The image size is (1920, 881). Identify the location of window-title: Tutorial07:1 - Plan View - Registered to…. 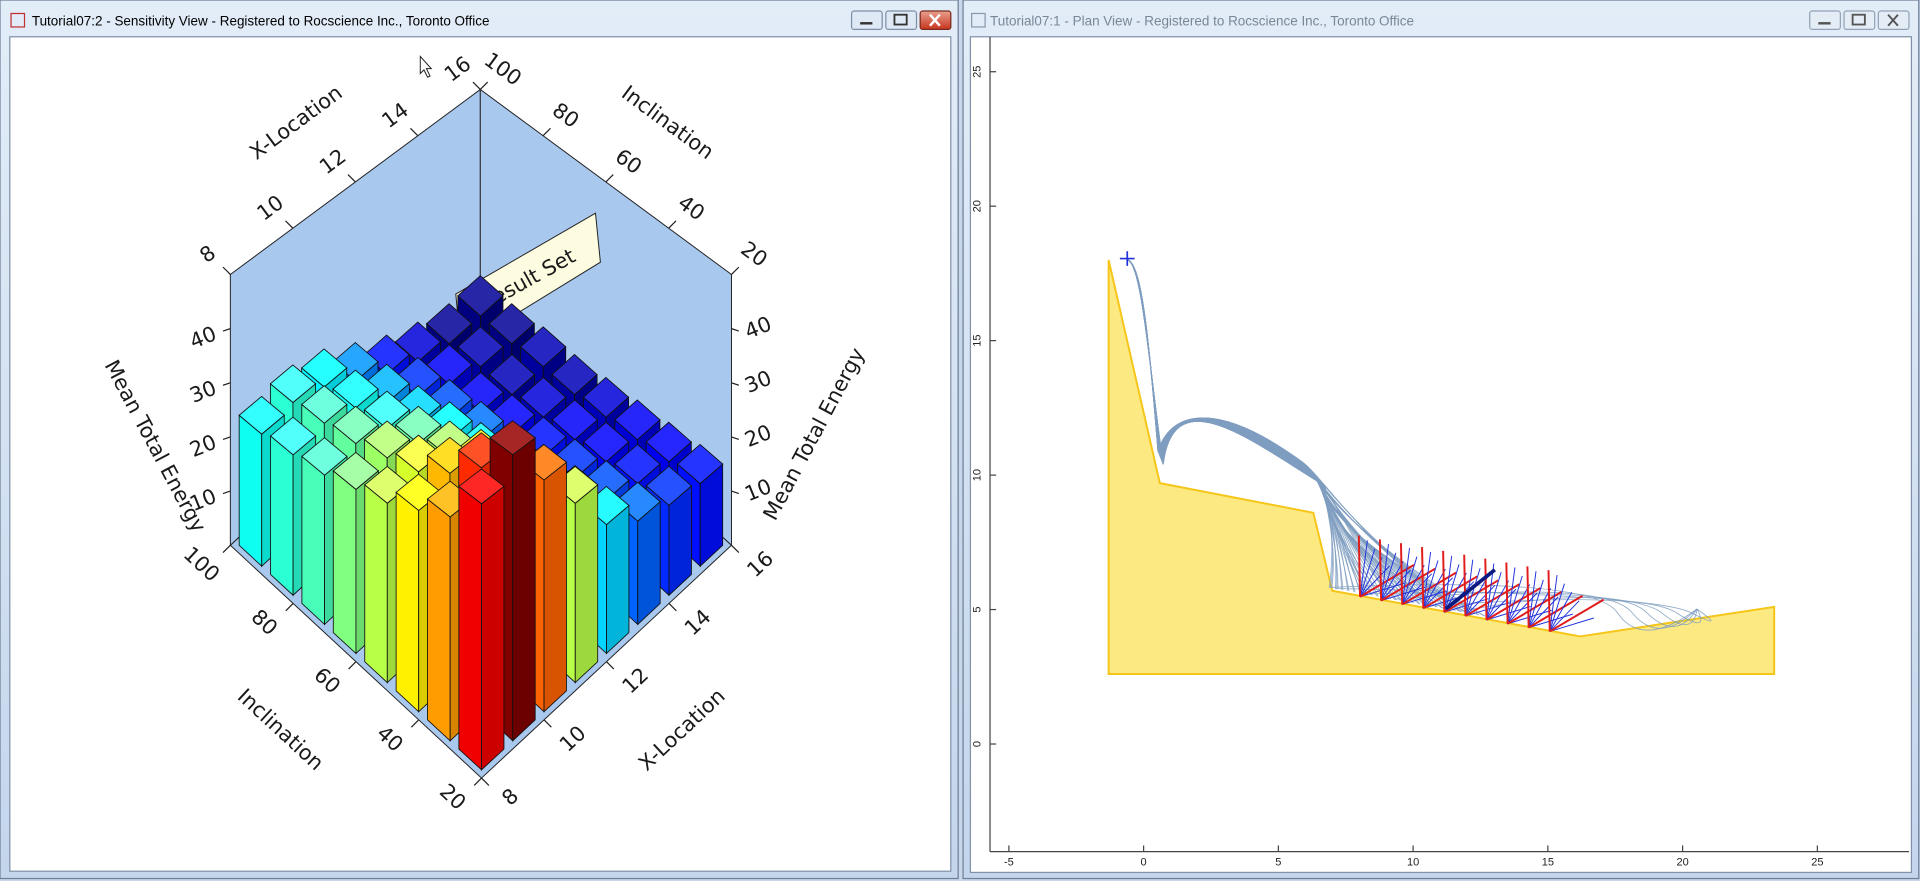
(1202, 21).